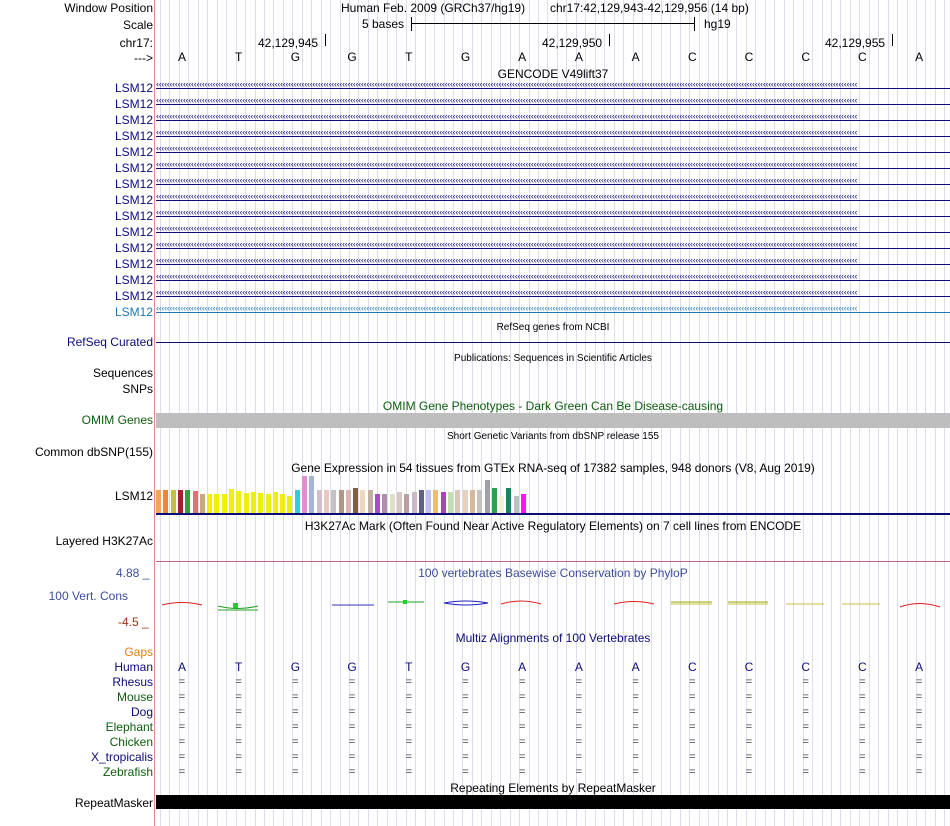 The image size is (950, 826). I want to click on multiz-species-label: Chicken, so click(131, 742).